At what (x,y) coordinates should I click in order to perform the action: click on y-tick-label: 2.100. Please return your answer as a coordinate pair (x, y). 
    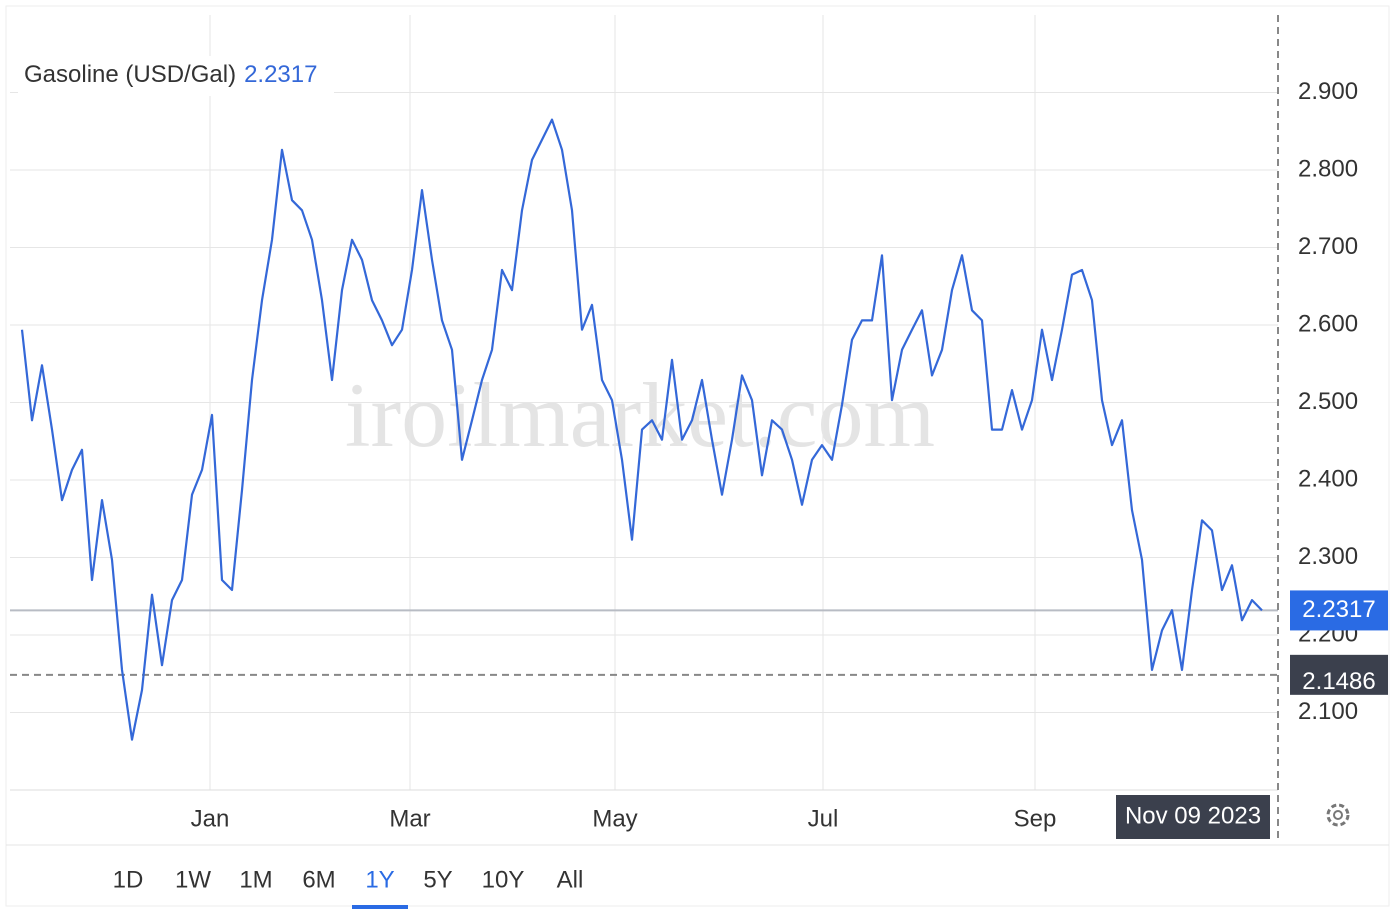
    Looking at the image, I should click on (1328, 711).